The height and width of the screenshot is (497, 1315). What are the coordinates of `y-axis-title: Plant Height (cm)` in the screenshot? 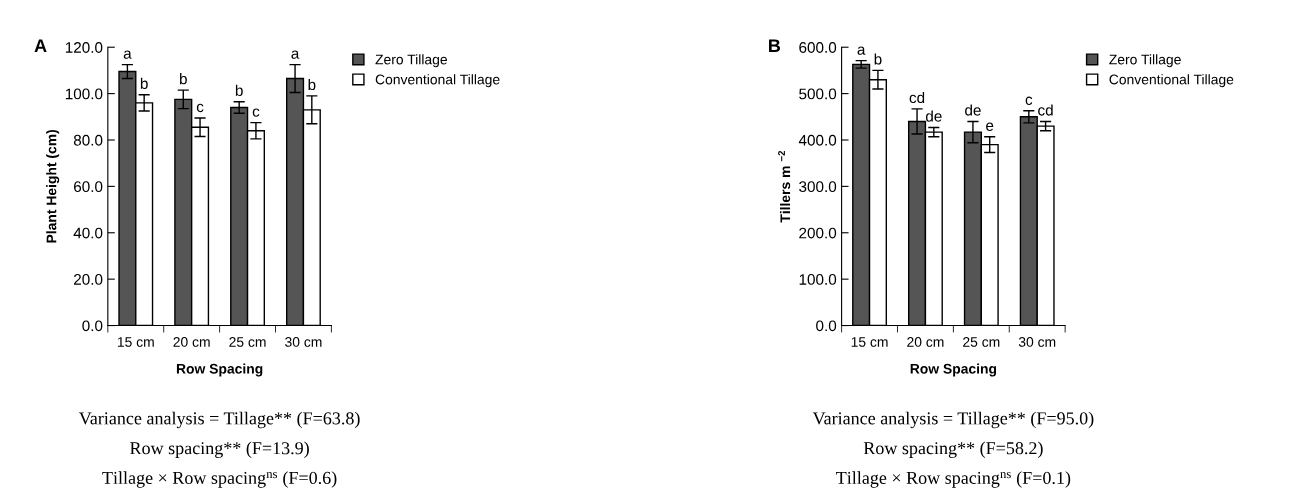 It's located at (53, 186).